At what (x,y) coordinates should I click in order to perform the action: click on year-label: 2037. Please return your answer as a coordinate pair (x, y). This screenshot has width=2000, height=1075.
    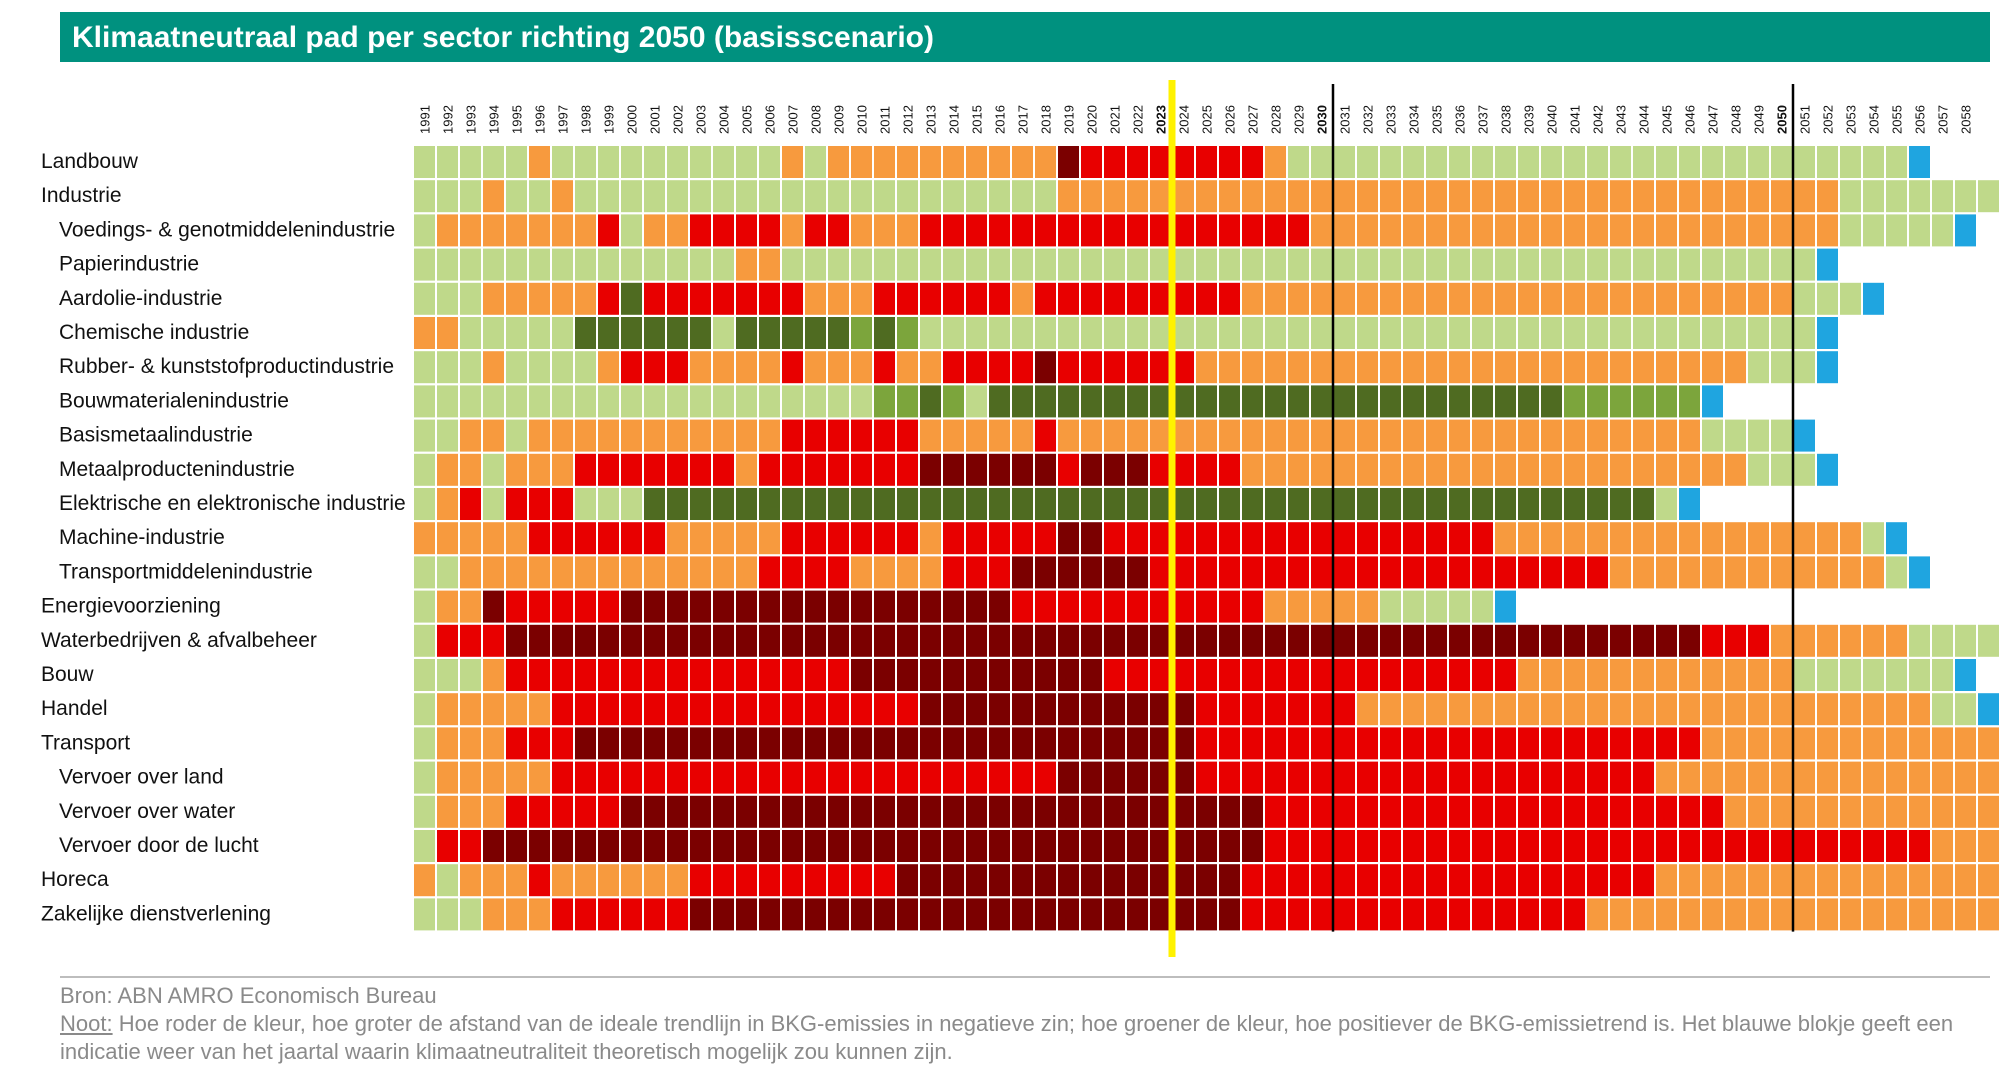
    Looking at the image, I should click on (1483, 119).